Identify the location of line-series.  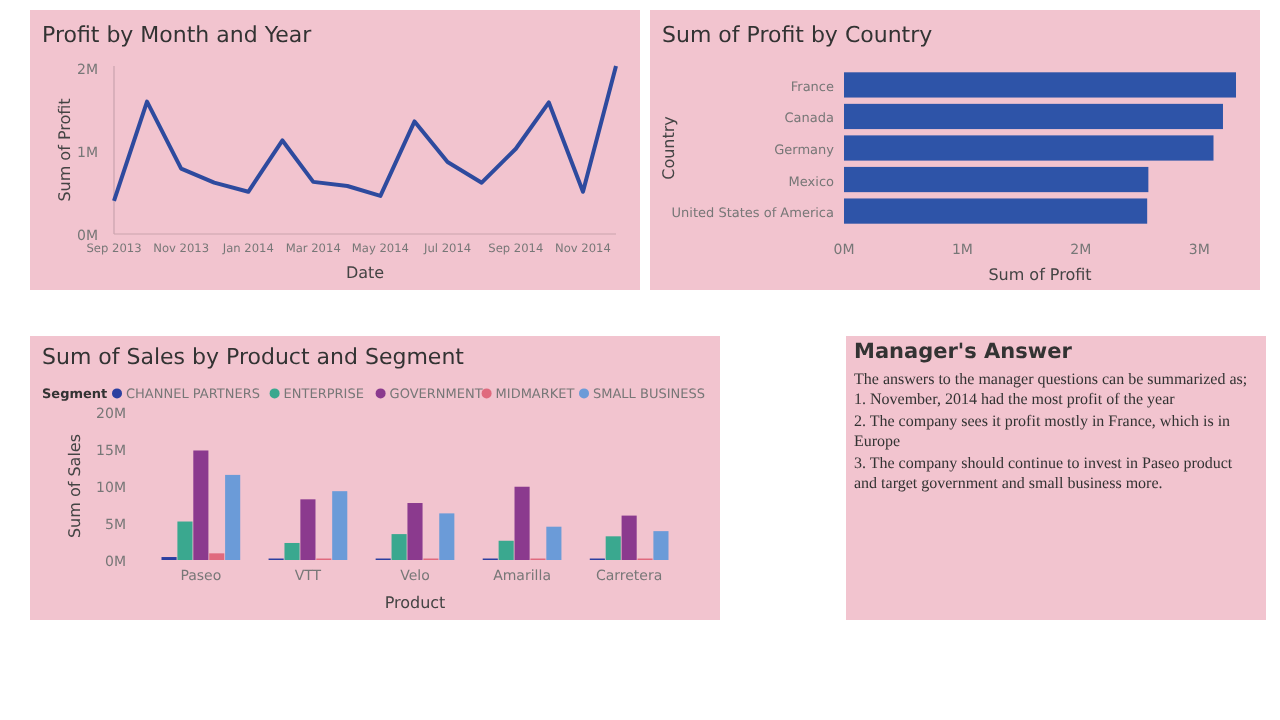
(365, 133).